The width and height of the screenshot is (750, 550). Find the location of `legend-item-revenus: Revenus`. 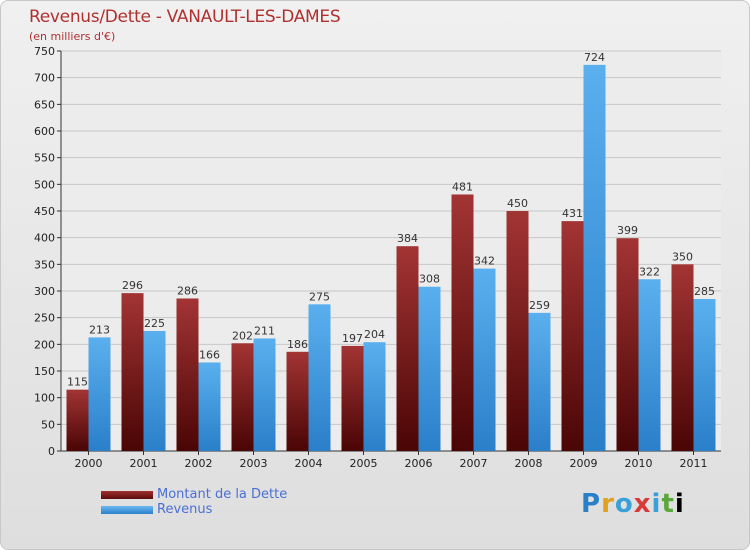

legend-item-revenus: Revenus is located at coordinates (194, 509).